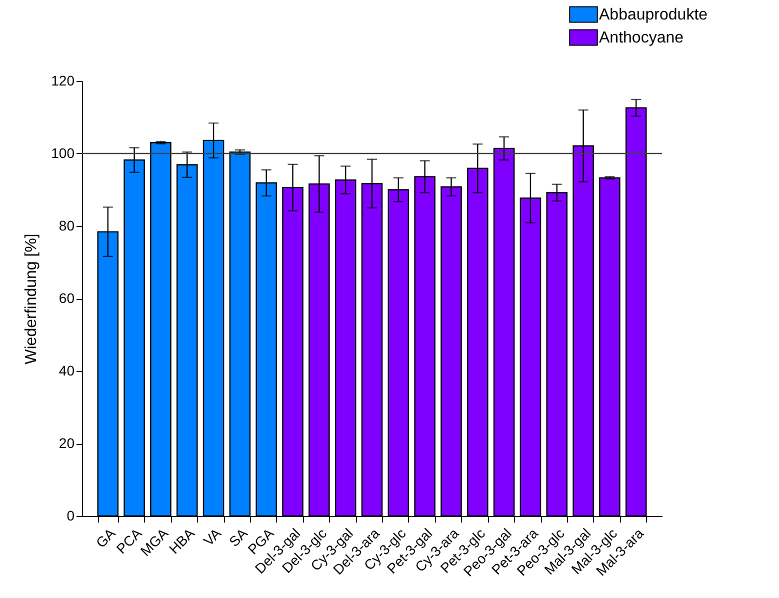 Image resolution: width=779 pixels, height=598 pixels. What do you see at coordinates (66, 370) in the screenshot?
I see `y-tick-label: 40` at bounding box center [66, 370].